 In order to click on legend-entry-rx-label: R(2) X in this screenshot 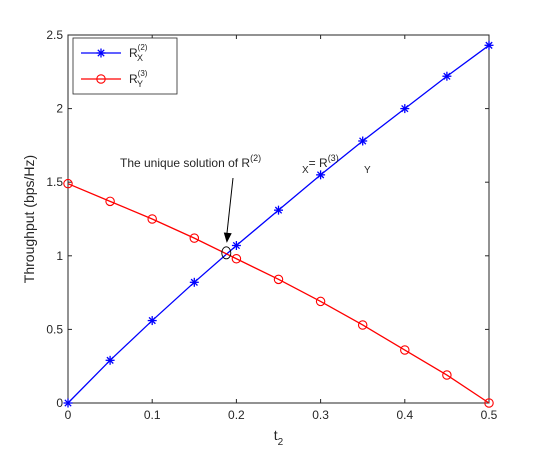, I will do `click(138, 53)`.